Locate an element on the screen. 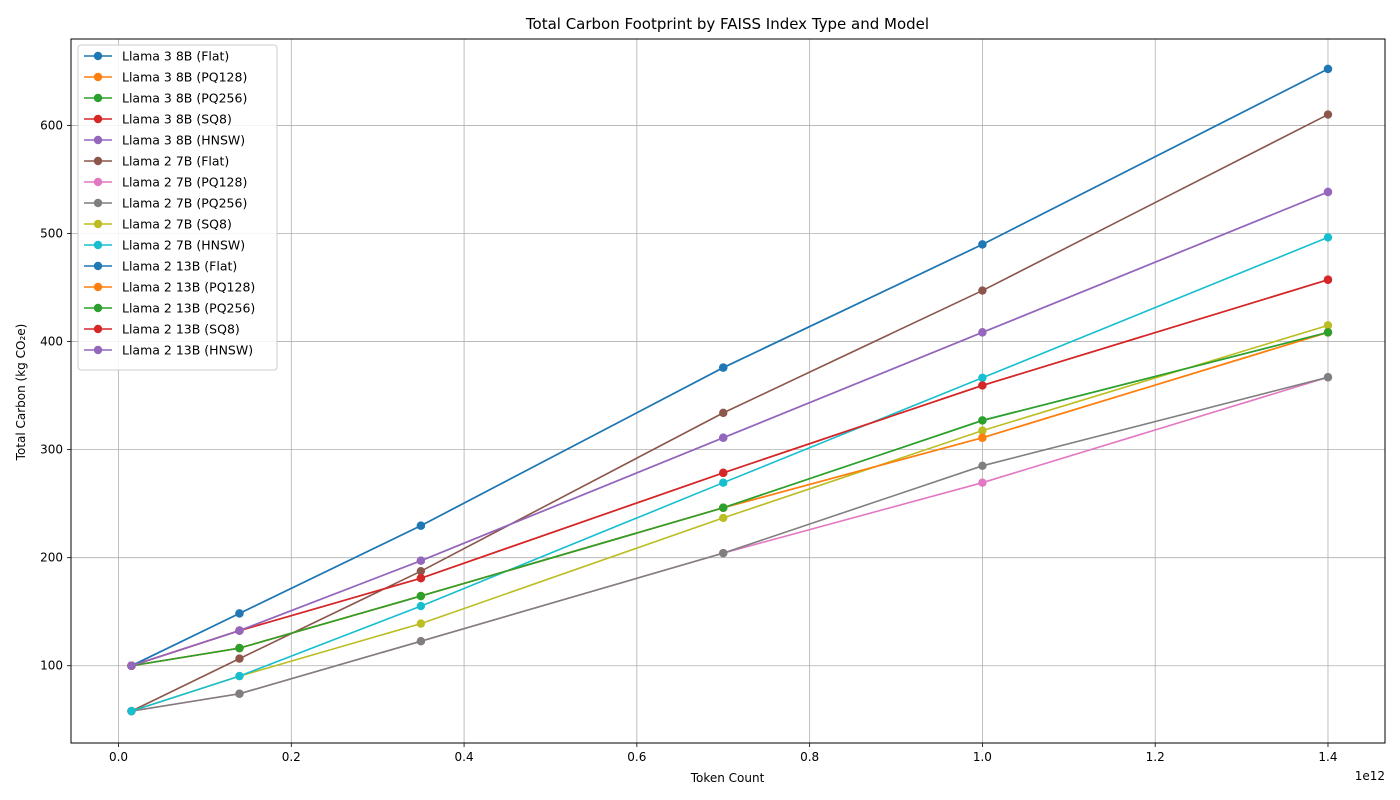  legend-item: Llama 2 13B (Flat) is located at coordinates (160, 266).